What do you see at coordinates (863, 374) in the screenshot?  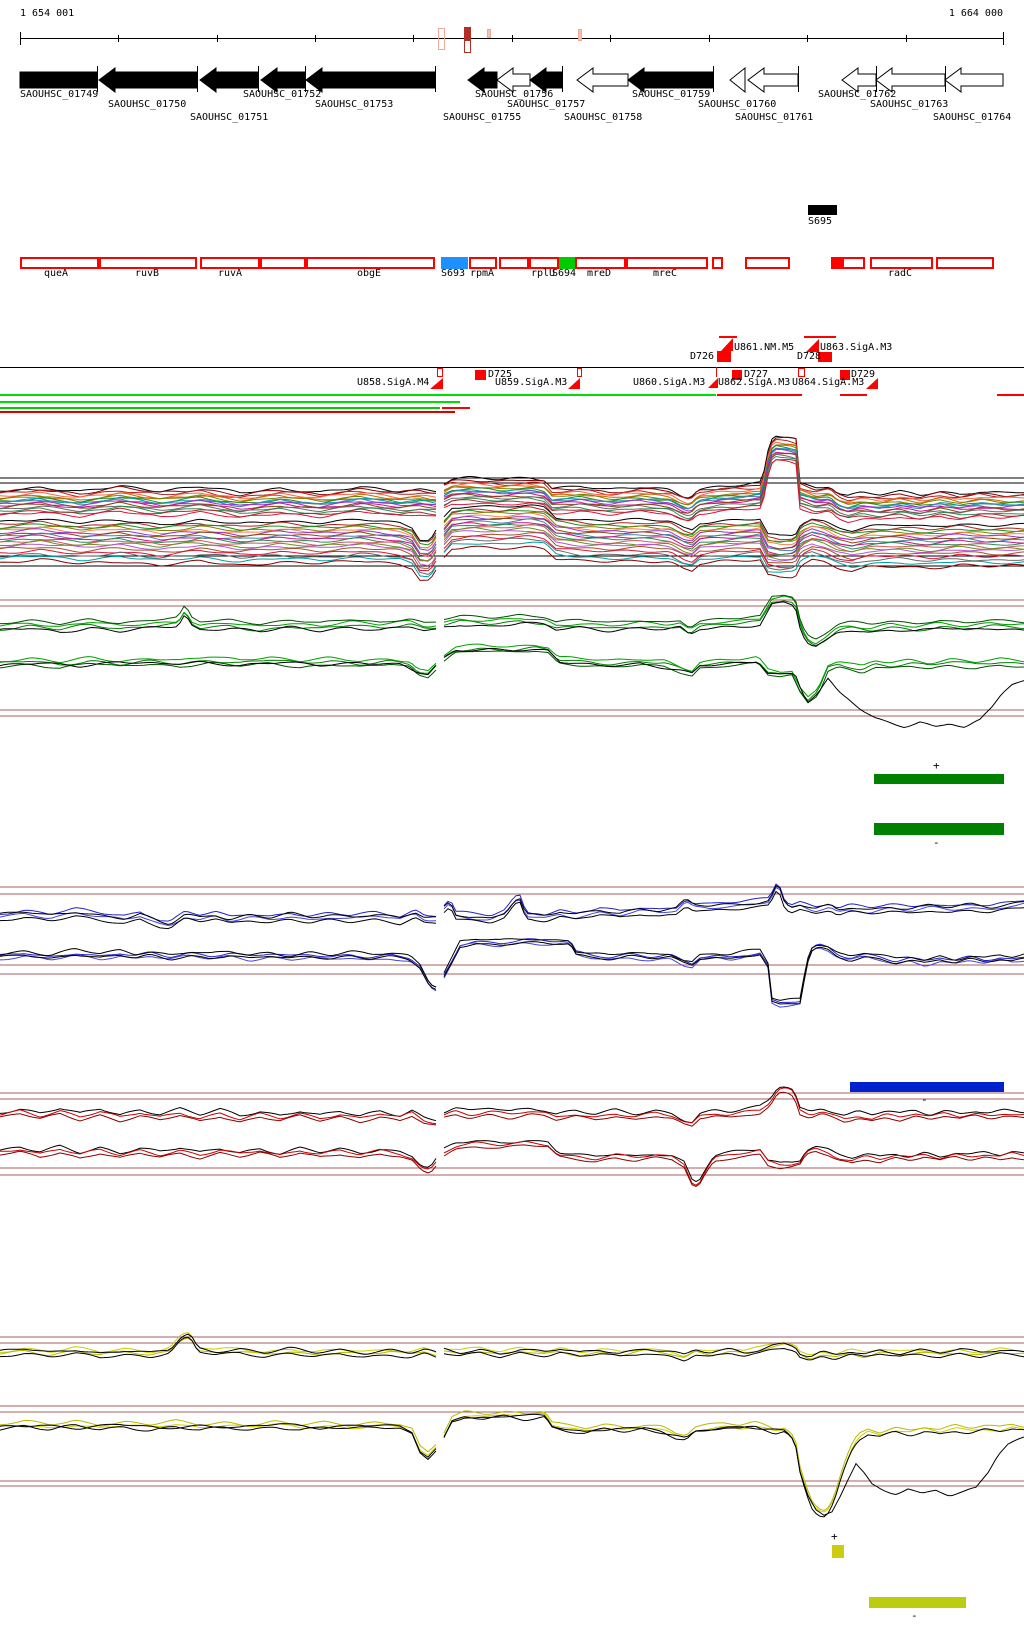 I see `annotation-label-D729: D729` at bounding box center [863, 374].